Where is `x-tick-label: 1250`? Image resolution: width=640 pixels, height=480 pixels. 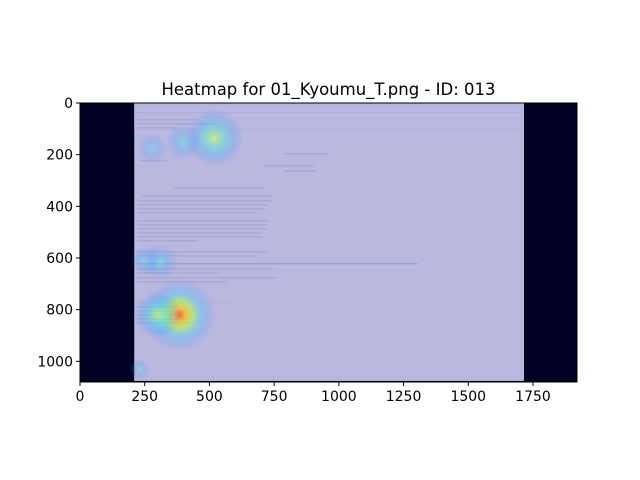 x-tick-label: 1250 is located at coordinates (404, 397).